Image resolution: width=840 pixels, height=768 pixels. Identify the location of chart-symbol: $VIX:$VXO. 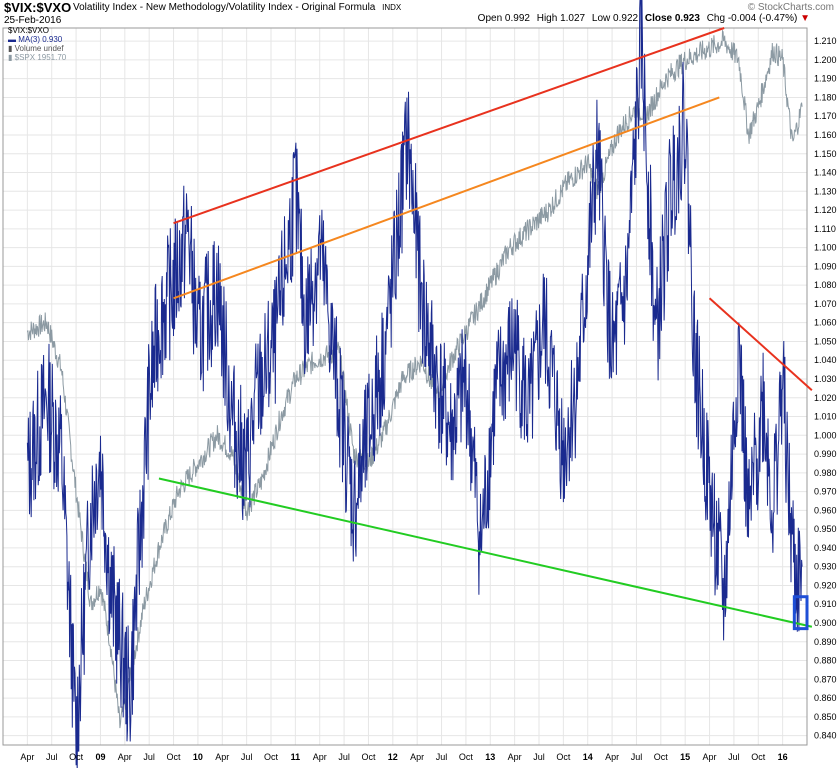
(38, 7).